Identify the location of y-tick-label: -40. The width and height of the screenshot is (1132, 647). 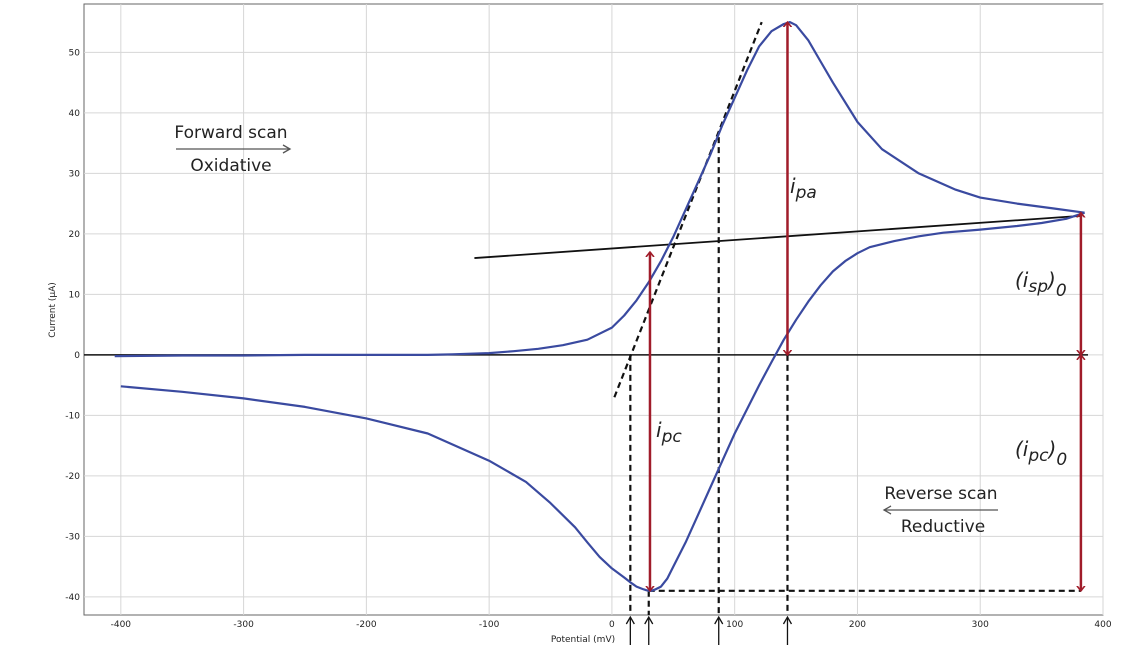
(72, 598).